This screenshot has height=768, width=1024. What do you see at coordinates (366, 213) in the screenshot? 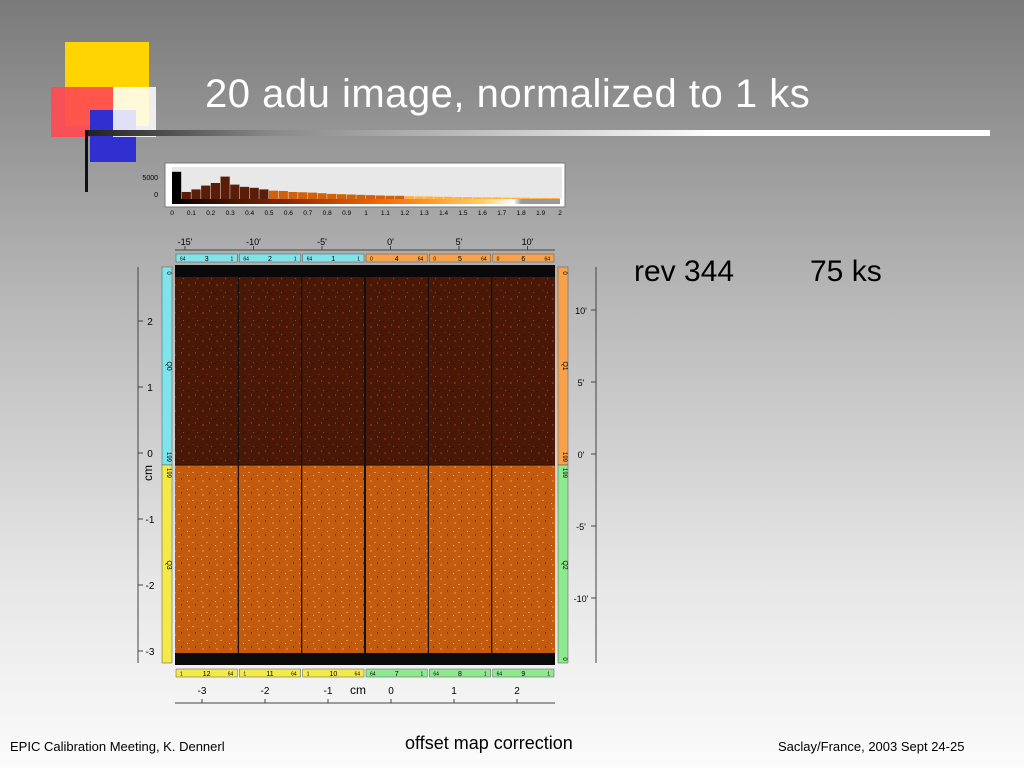
I see `histogram-x-tick: 1` at bounding box center [366, 213].